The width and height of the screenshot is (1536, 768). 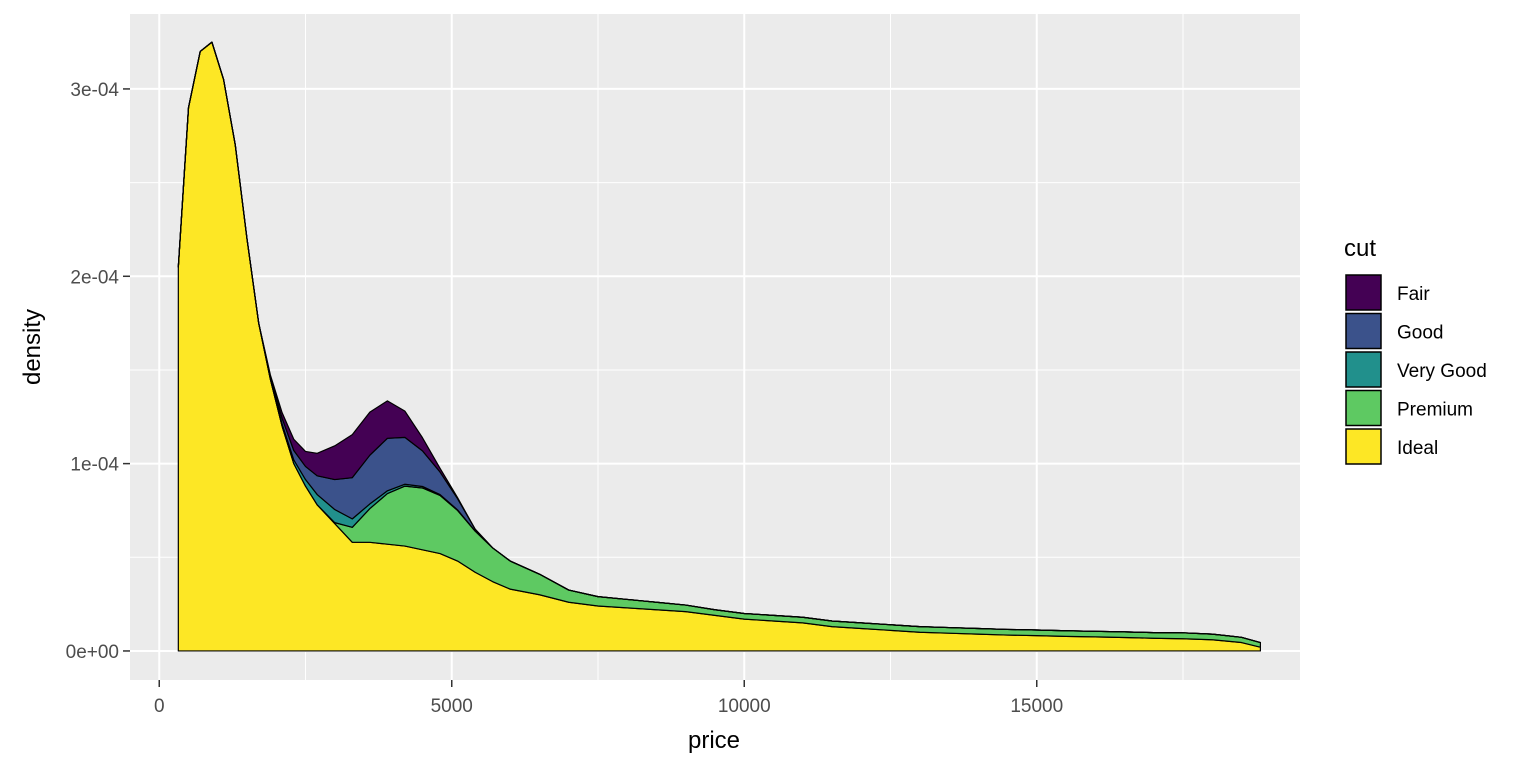 What do you see at coordinates (1363, 292) in the screenshot?
I see `legend-key-fair` at bounding box center [1363, 292].